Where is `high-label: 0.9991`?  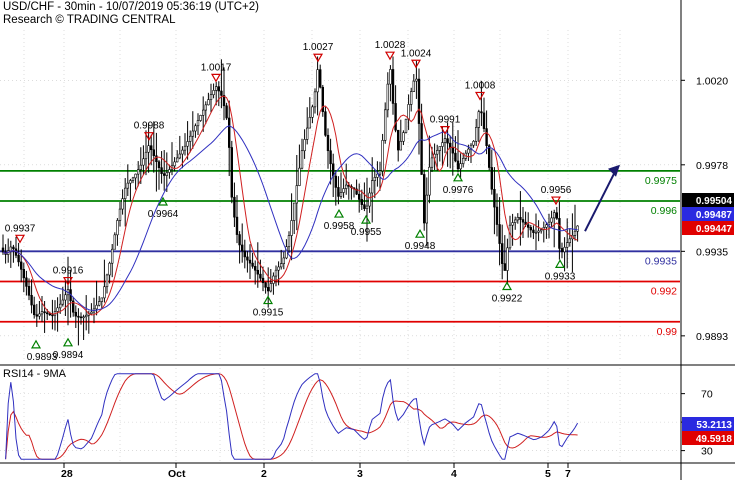 high-label: 0.9991 is located at coordinates (445, 120).